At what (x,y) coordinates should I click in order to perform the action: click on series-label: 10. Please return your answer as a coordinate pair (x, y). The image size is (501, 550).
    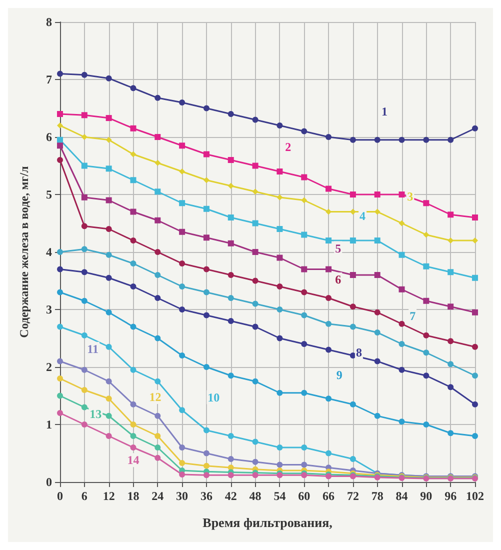
    Looking at the image, I should click on (214, 397).